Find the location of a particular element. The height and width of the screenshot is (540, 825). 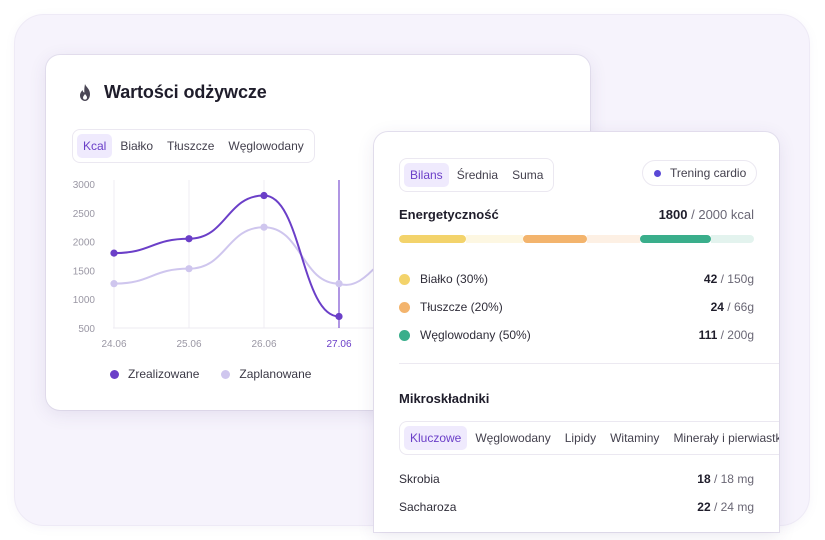

y-tick-label: 1500 is located at coordinates (84, 271).